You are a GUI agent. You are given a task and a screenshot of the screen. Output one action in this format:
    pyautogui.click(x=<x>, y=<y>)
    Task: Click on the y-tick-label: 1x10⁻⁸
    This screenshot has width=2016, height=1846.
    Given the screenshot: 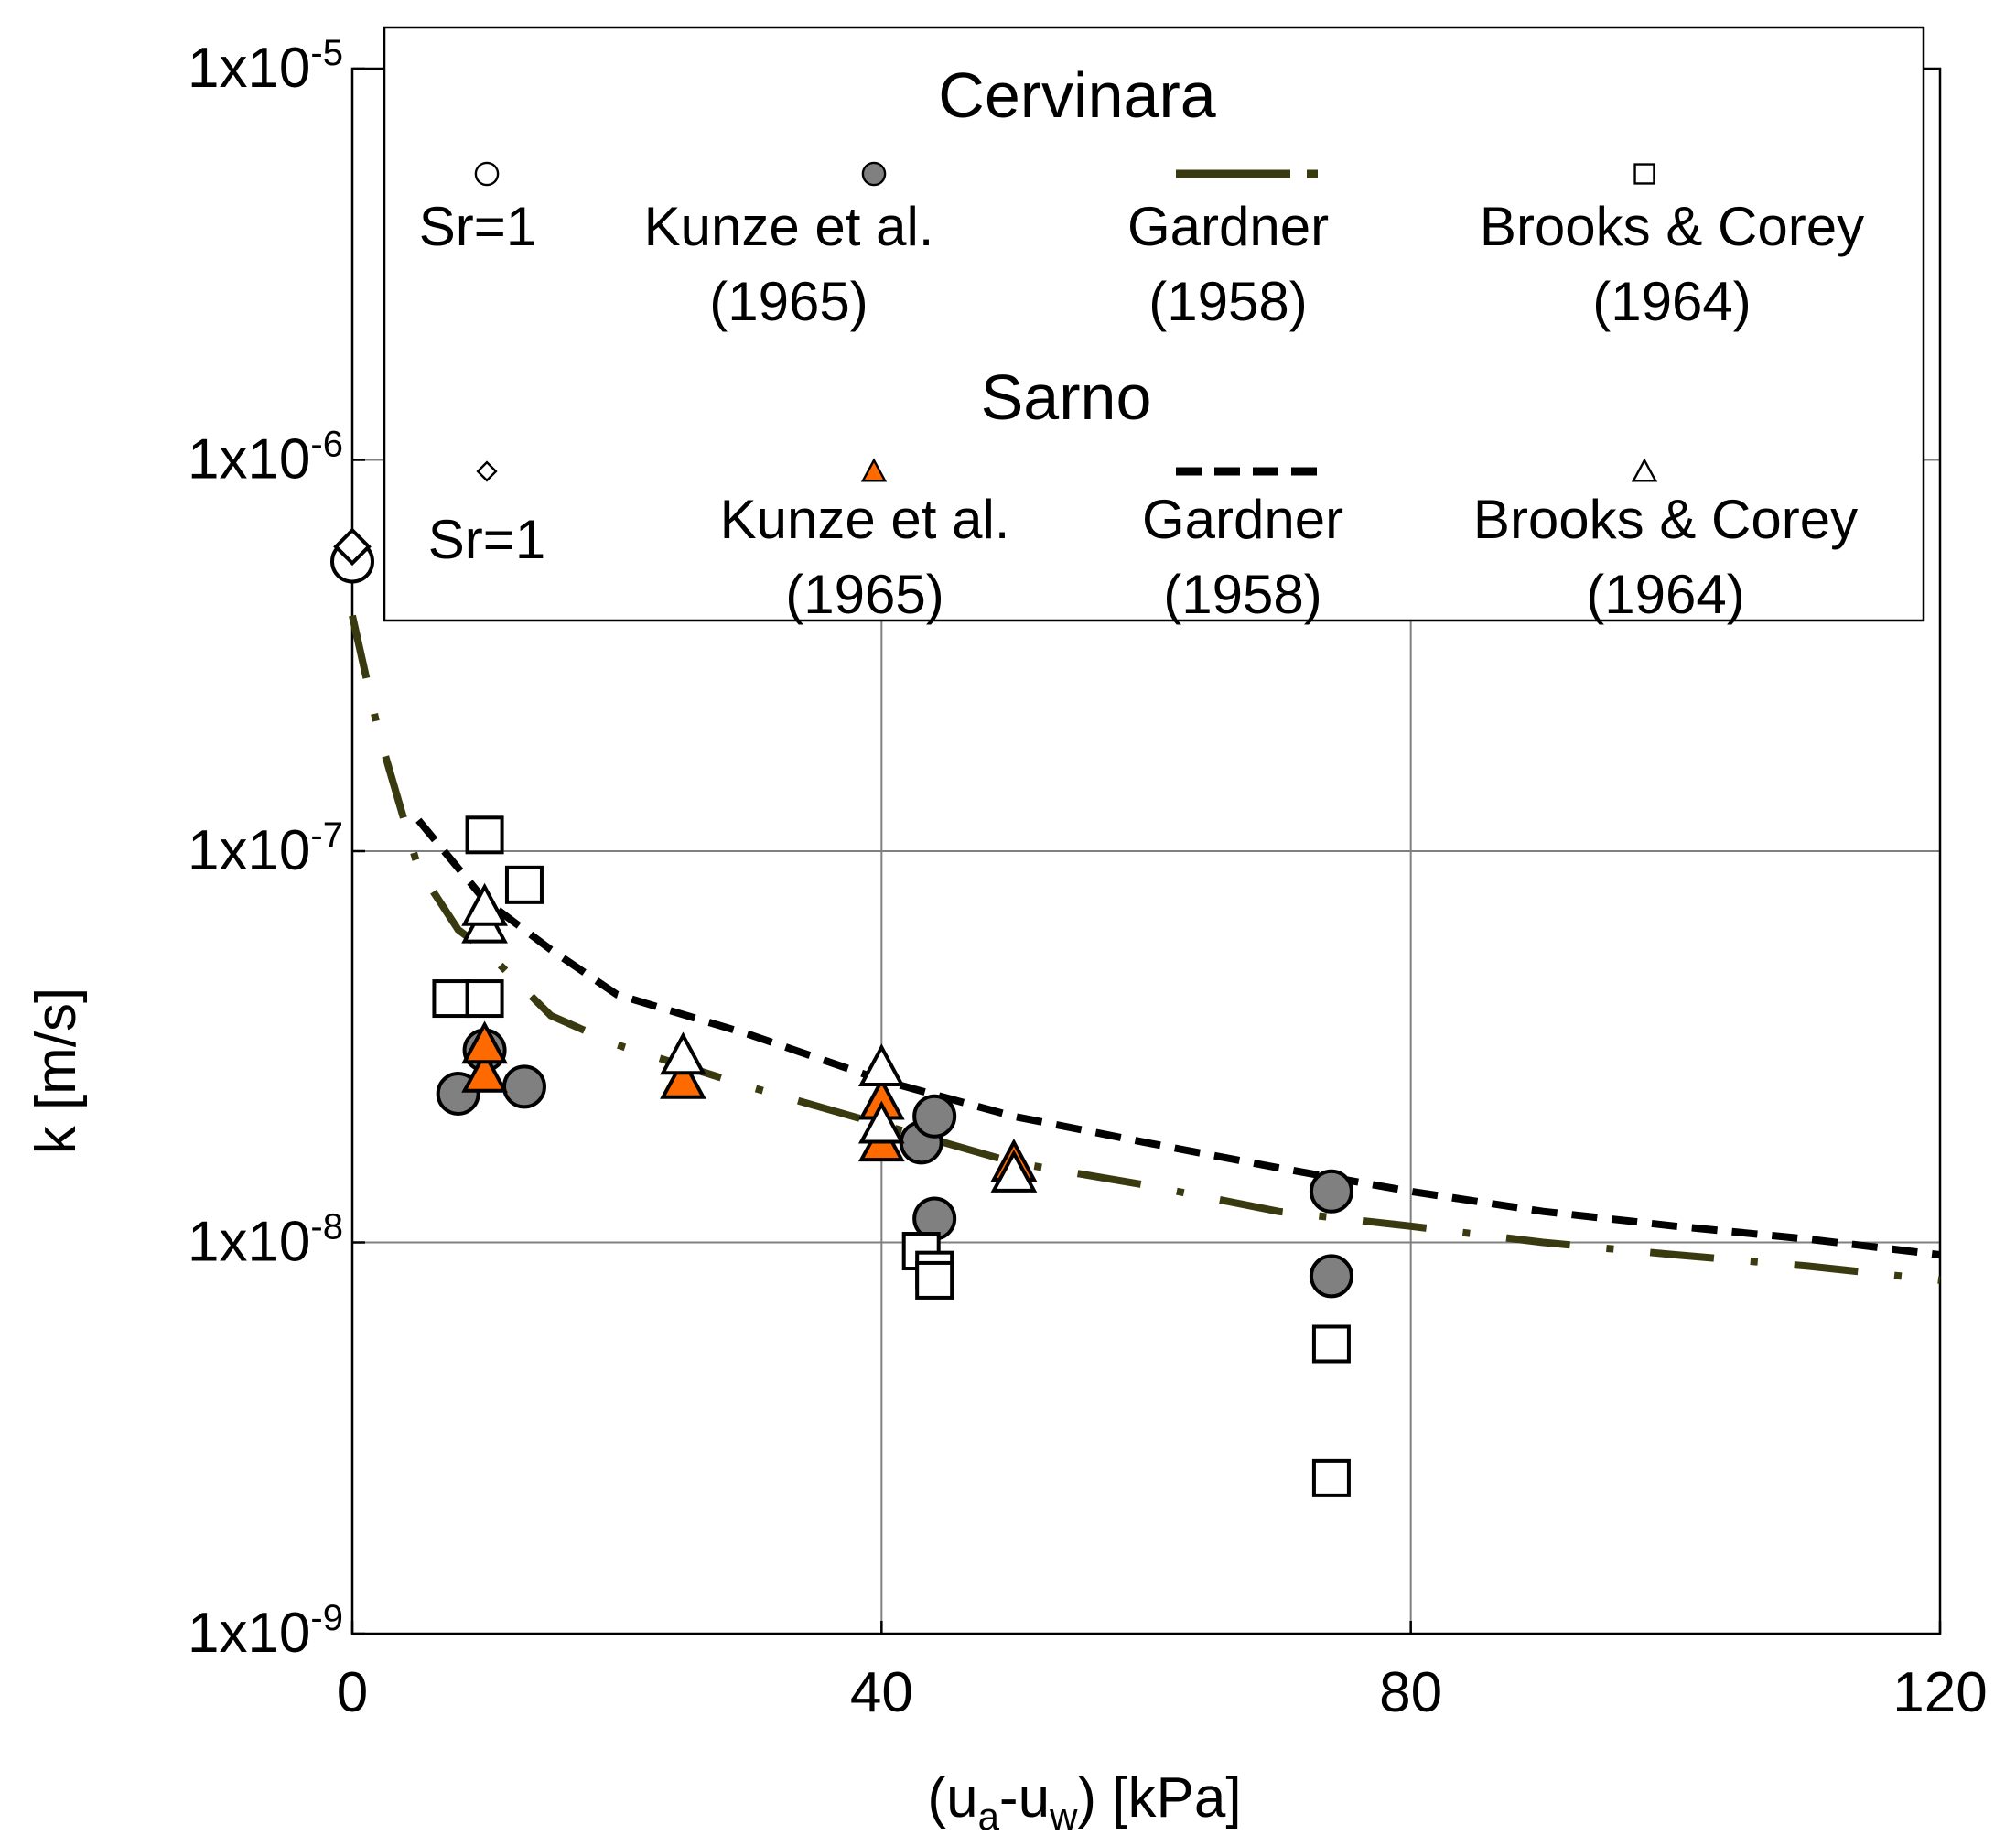 What is the action you would take?
    pyautogui.click(x=266, y=1240)
    